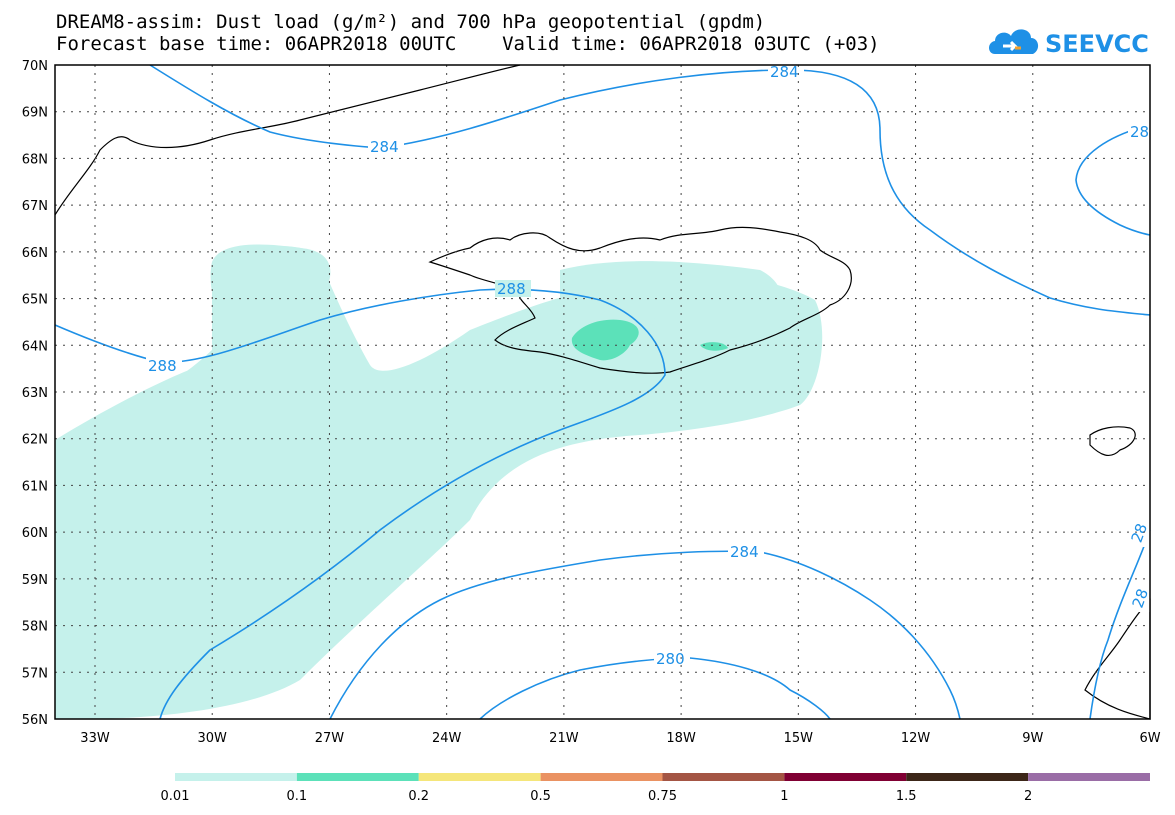  What do you see at coordinates (681, 738) in the screenshot?
I see `longitude-label: 18W` at bounding box center [681, 738].